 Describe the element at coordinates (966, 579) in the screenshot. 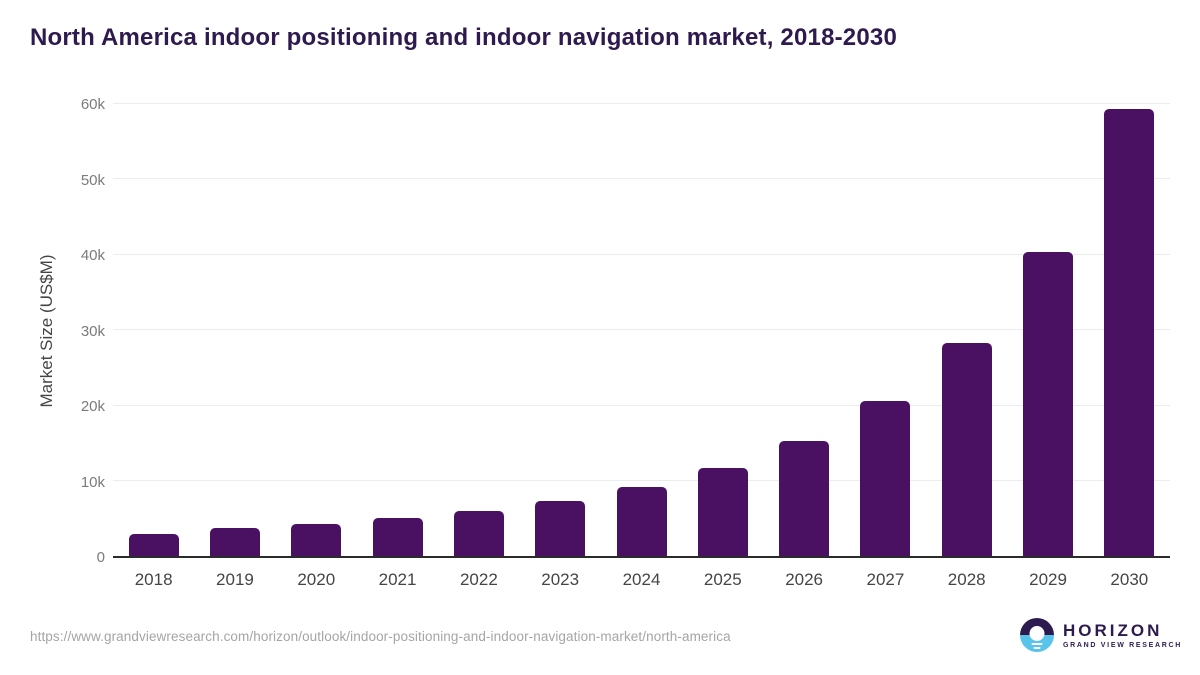

I see `x-tick-label-2028: 2028` at that location.